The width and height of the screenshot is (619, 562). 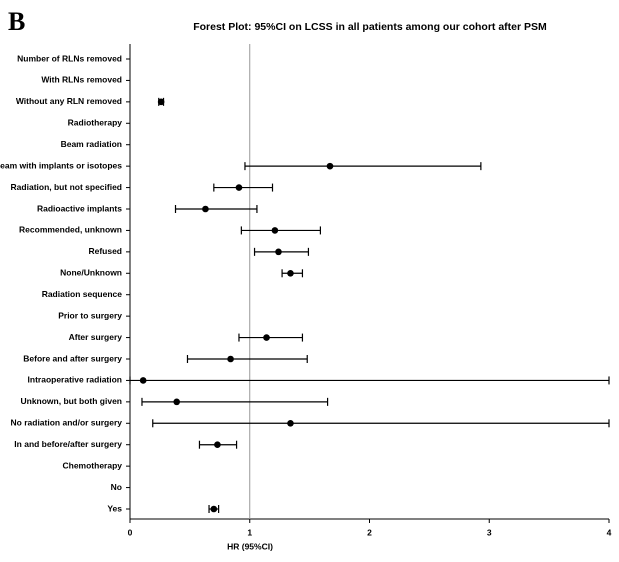 I want to click on x-tick-label: 4, so click(x=609, y=532).